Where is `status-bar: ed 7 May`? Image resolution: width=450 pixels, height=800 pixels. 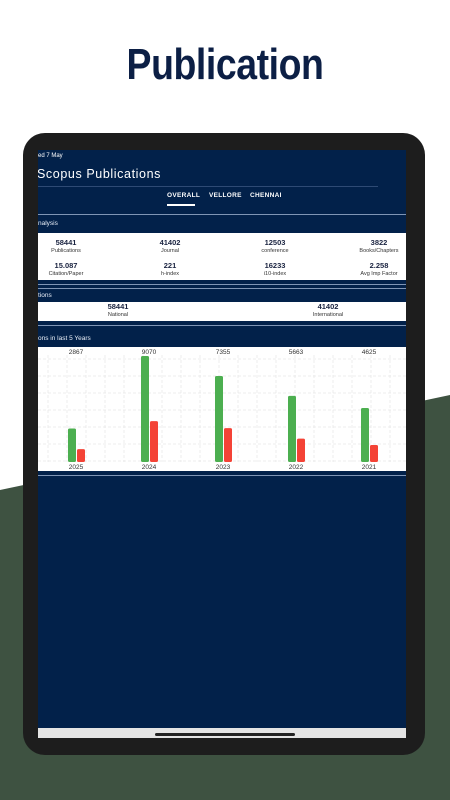
status-bar: ed 7 May is located at coordinates (50, 156).